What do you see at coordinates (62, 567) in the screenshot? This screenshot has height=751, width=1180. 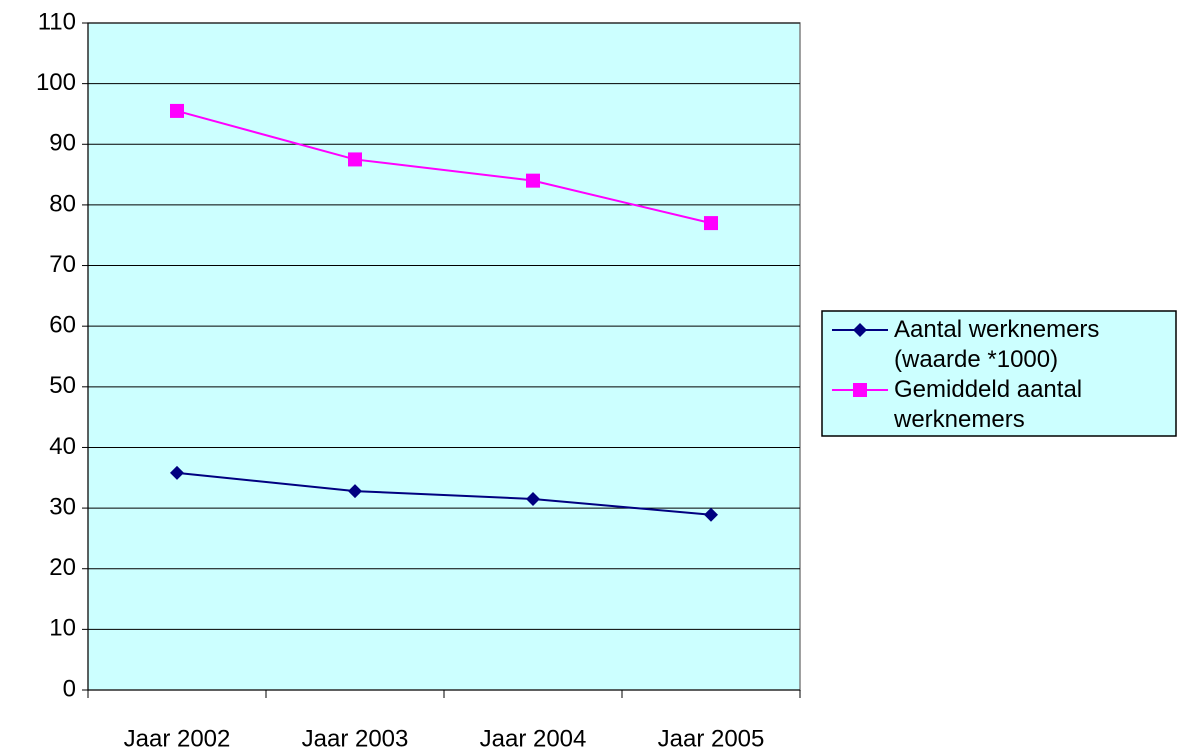 I see `y-tick-label: 20` at bounding box center [62, 567].